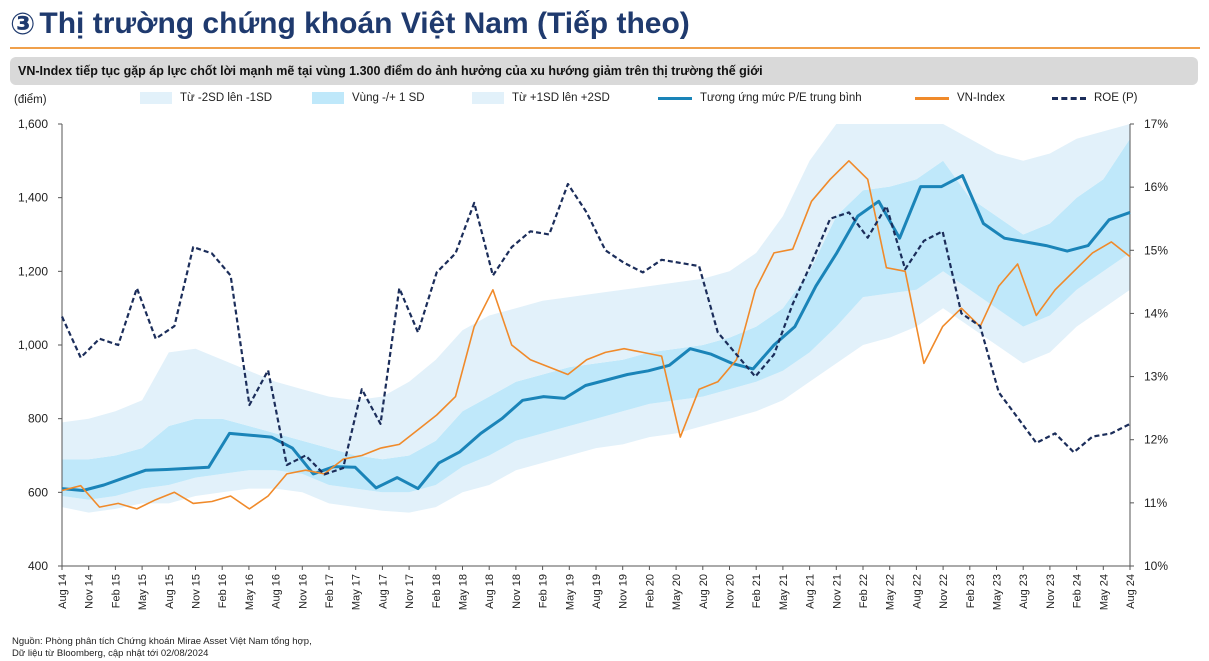 Image resolution: width=1209 pixels, height=661 pixels. I want to click on x-tick-label: May 20, so click(677, 592).